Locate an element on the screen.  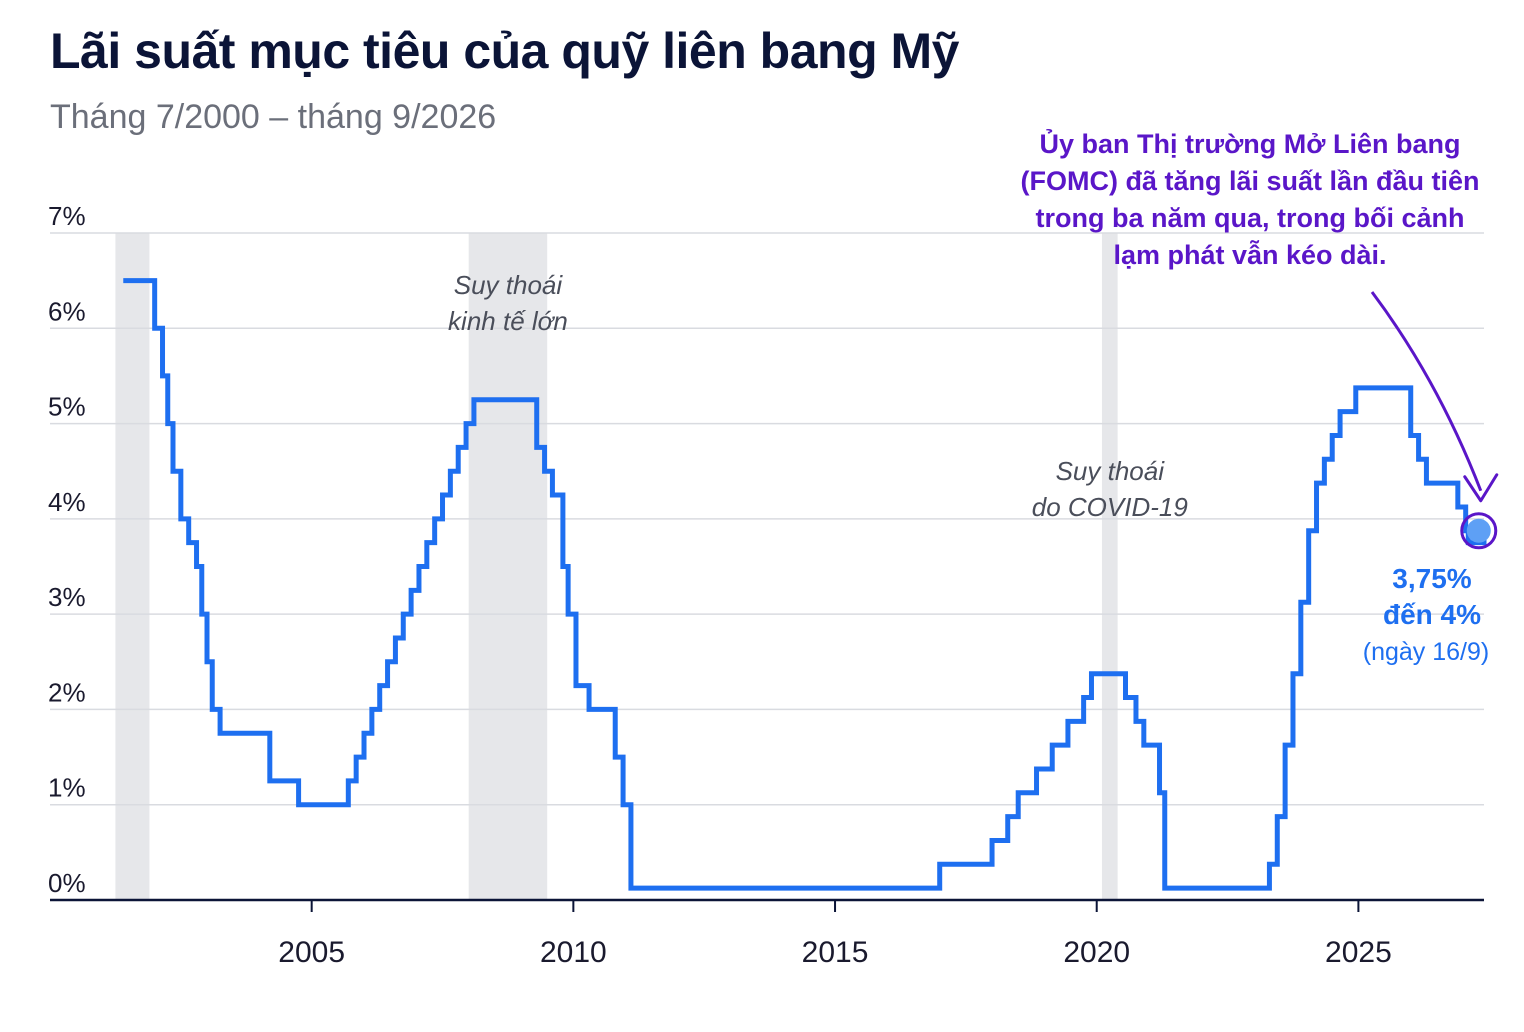
y-tick-label-2: 2% is located at coordinates (67, 692).